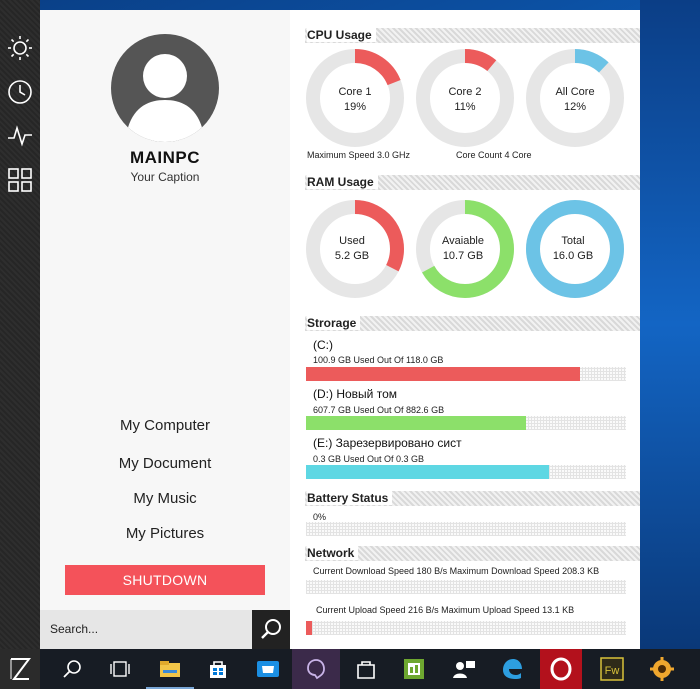 This screenshot has width=700, height=689. I want to click on drive-c-bar-fill, so click(443, 374).